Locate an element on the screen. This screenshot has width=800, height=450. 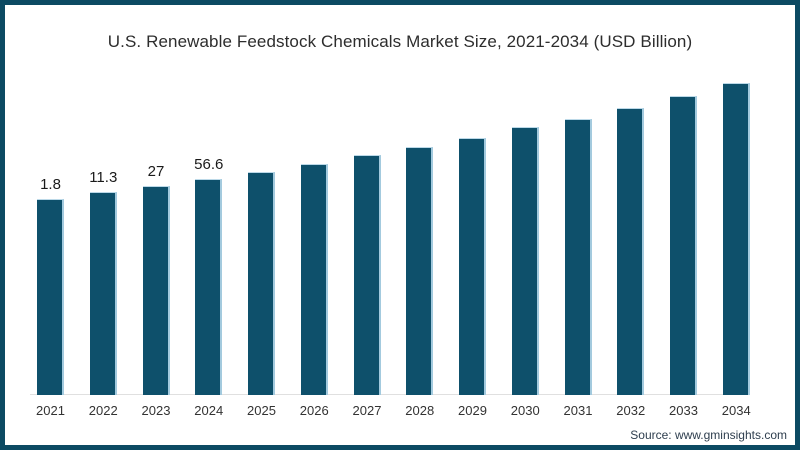
bar-2032 is located at coordinates (631, 251).